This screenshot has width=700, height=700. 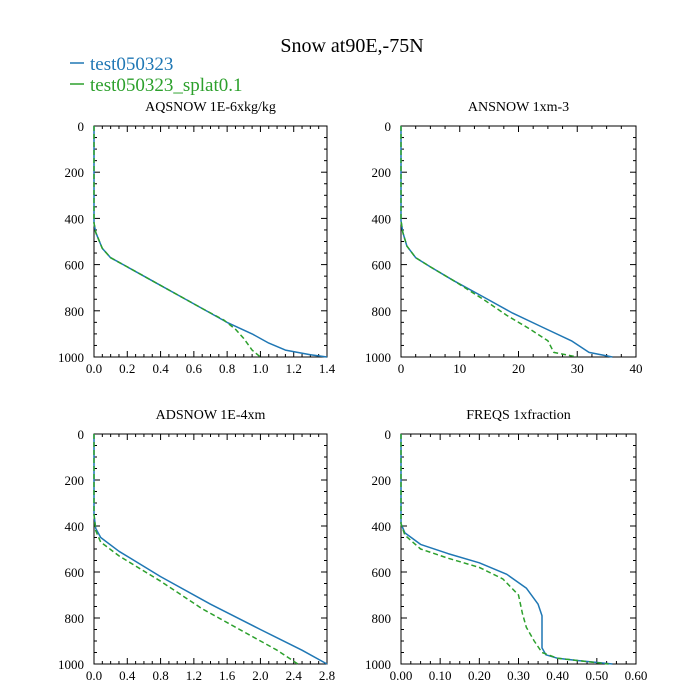 I want to click on chart-title: Snow at90E,-75N, so click(x=351, y=46).